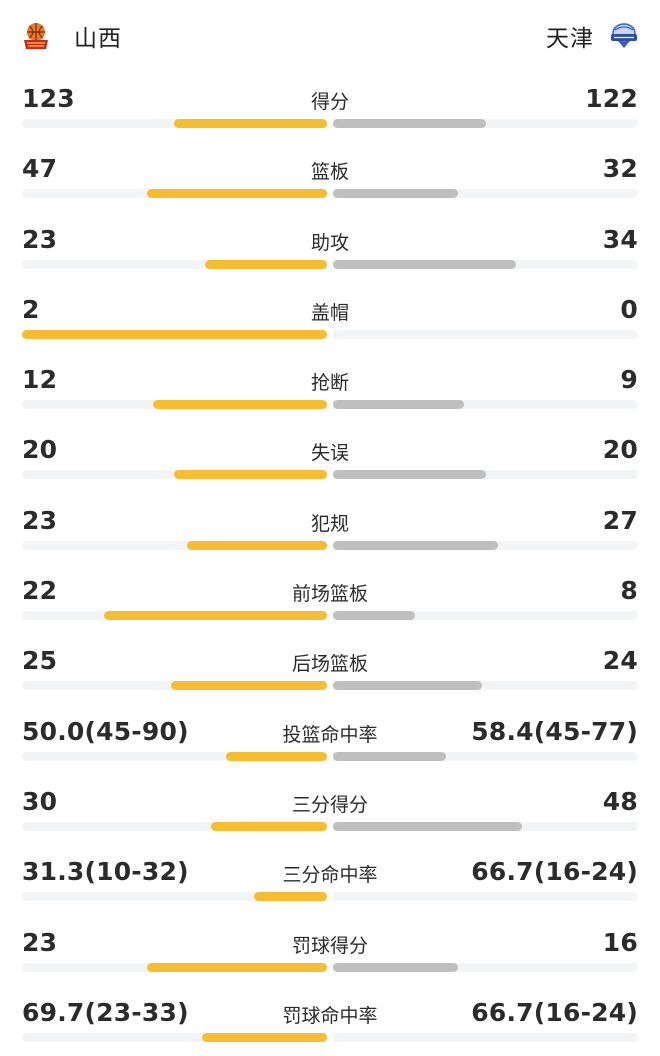  Describe the element at coordinates (330, 734) in the screenshot. I see `stat-label: 投篮命中率` at that location.